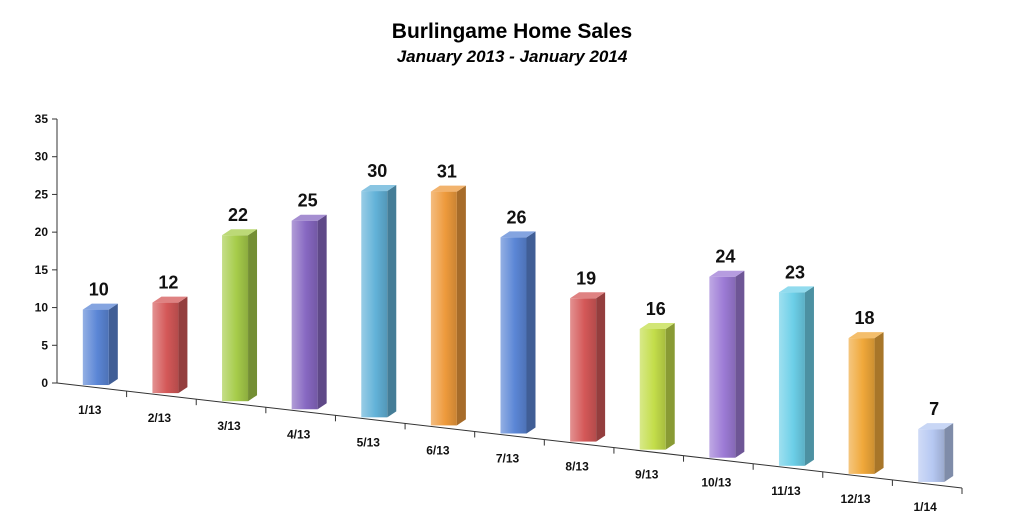  Describe the element at coordinates (586, 278) in the screenshot. I see `data-label: 19` at that location.